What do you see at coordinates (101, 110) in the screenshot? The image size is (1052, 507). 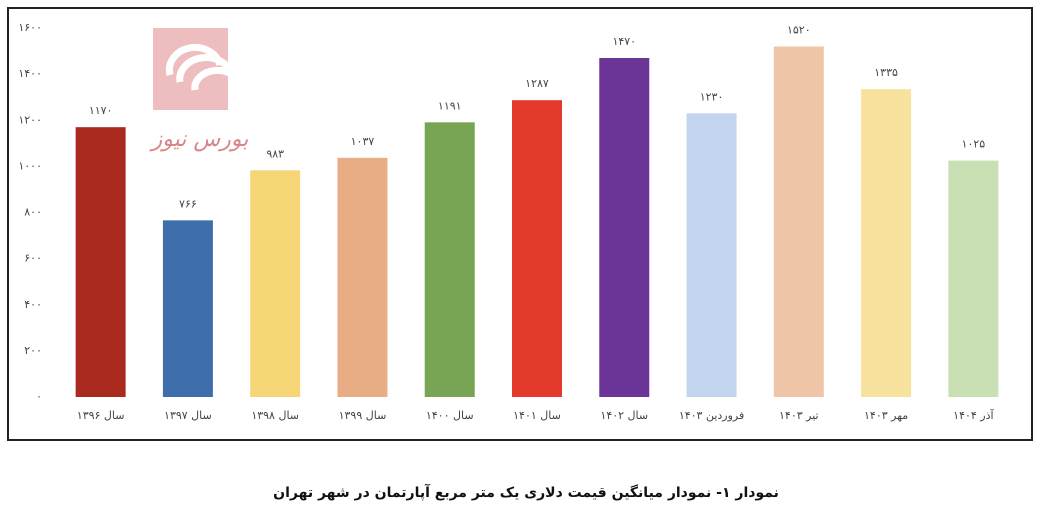 I see `value-label: ۱۱۷۰` at bounding box center [101, 110].